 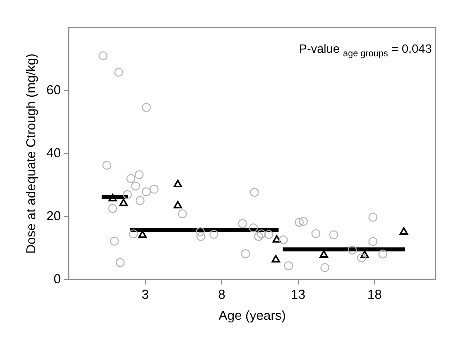 I want to click on y-tick-label: 40, so click(x=54, y=152).